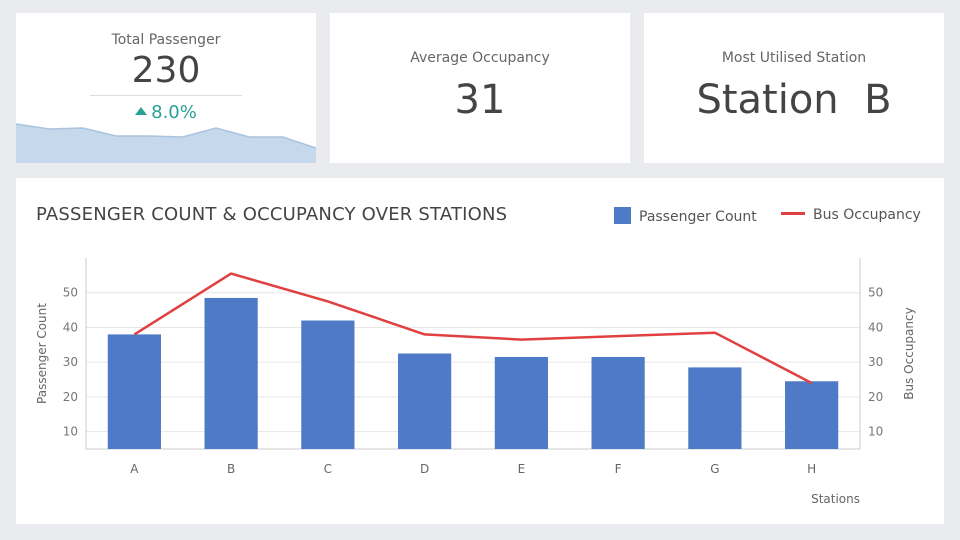 The image size is (960, 540). I want to click on x-tick-label: A, so click(134, 469).